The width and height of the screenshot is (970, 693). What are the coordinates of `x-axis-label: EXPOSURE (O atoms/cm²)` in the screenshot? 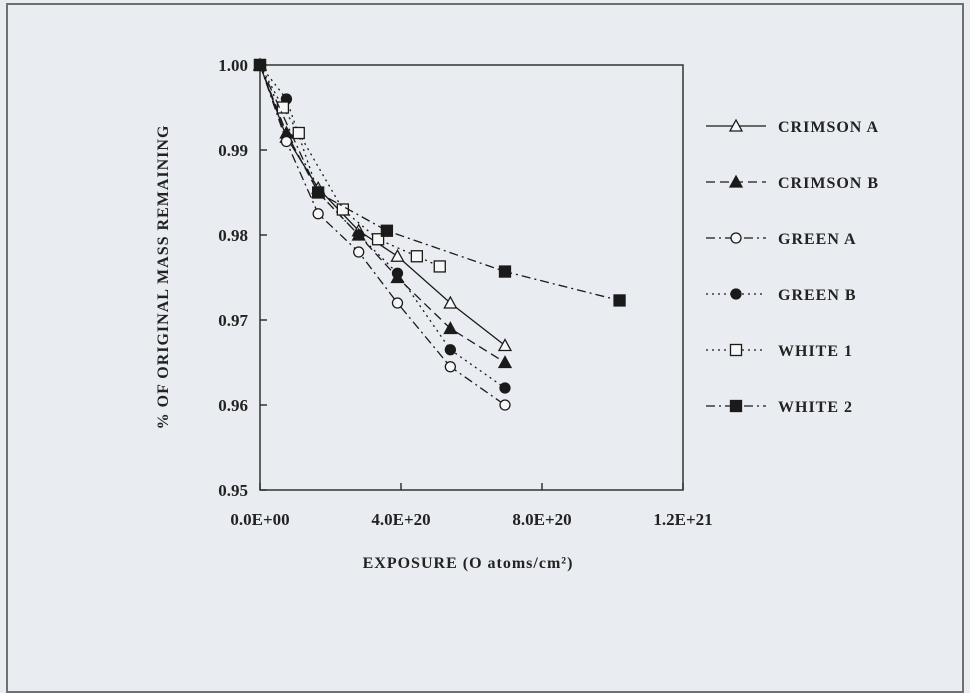 It's located at (468, 563).